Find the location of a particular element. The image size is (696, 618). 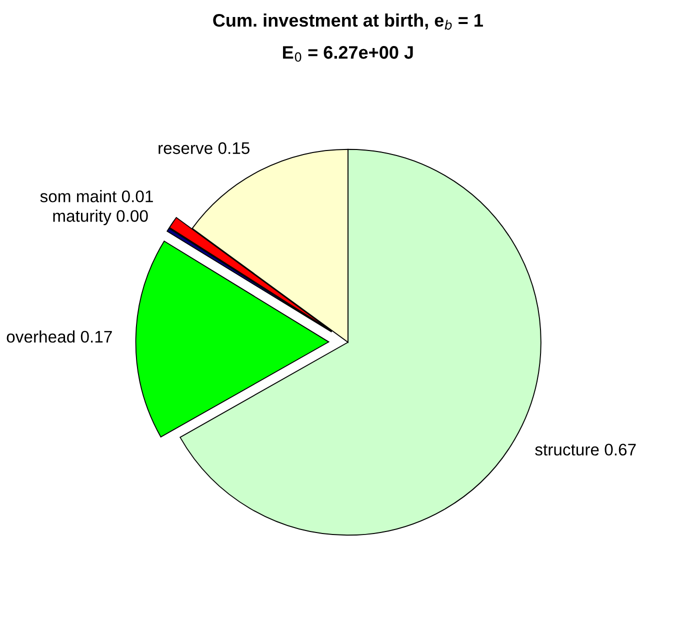

slice-label: overhead 0.17 is located at coordinates (59, 336).